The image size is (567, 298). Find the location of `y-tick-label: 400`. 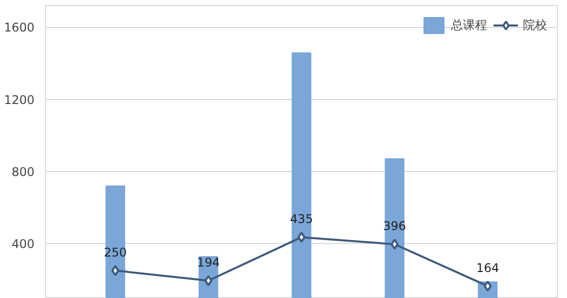

y-tick-label: 400 is located at coordinates (23, 244).